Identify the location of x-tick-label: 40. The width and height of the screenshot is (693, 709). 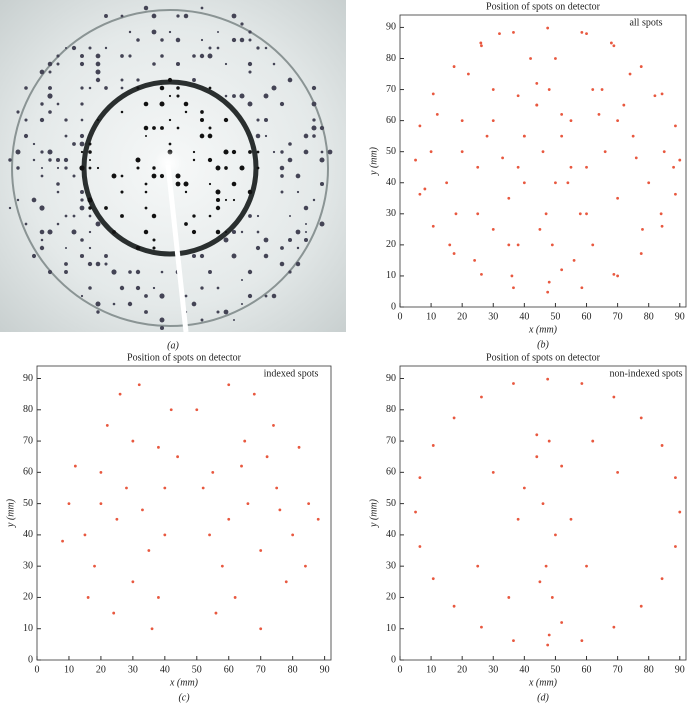
(524, 669).